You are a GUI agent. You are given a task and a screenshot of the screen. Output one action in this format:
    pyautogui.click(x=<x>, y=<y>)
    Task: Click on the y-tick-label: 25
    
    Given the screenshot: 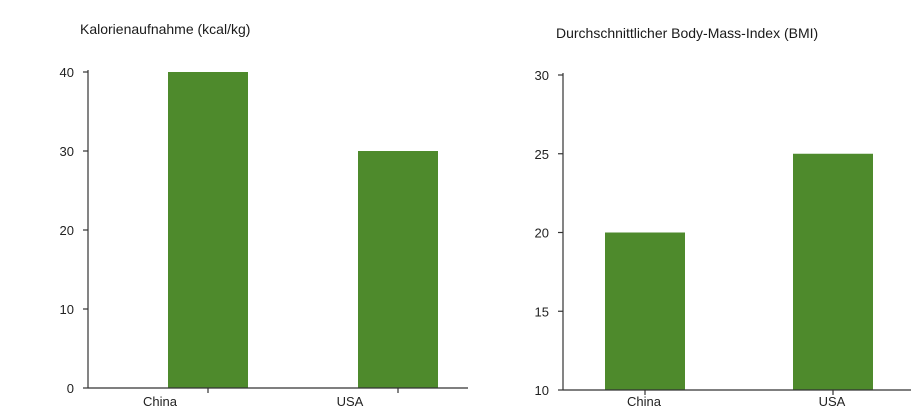 What is the action you would take?
    pyautogui.click(x=542, y=154)
    